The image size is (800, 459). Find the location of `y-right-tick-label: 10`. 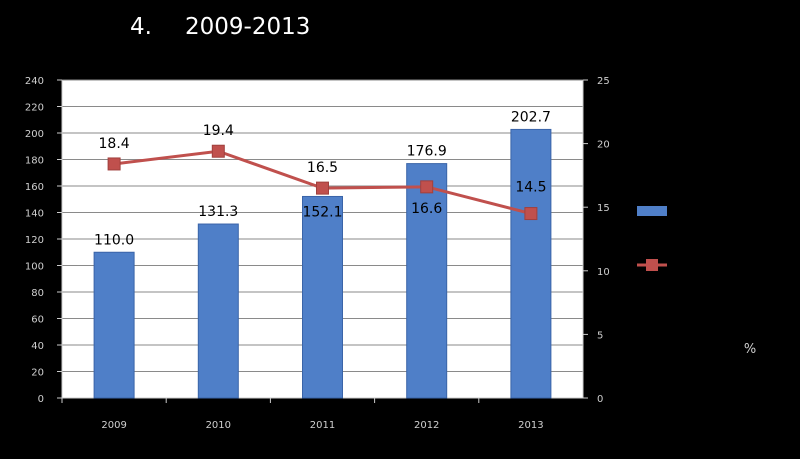

y-right-tick-label: 10 is located at coordinates (603, 272).